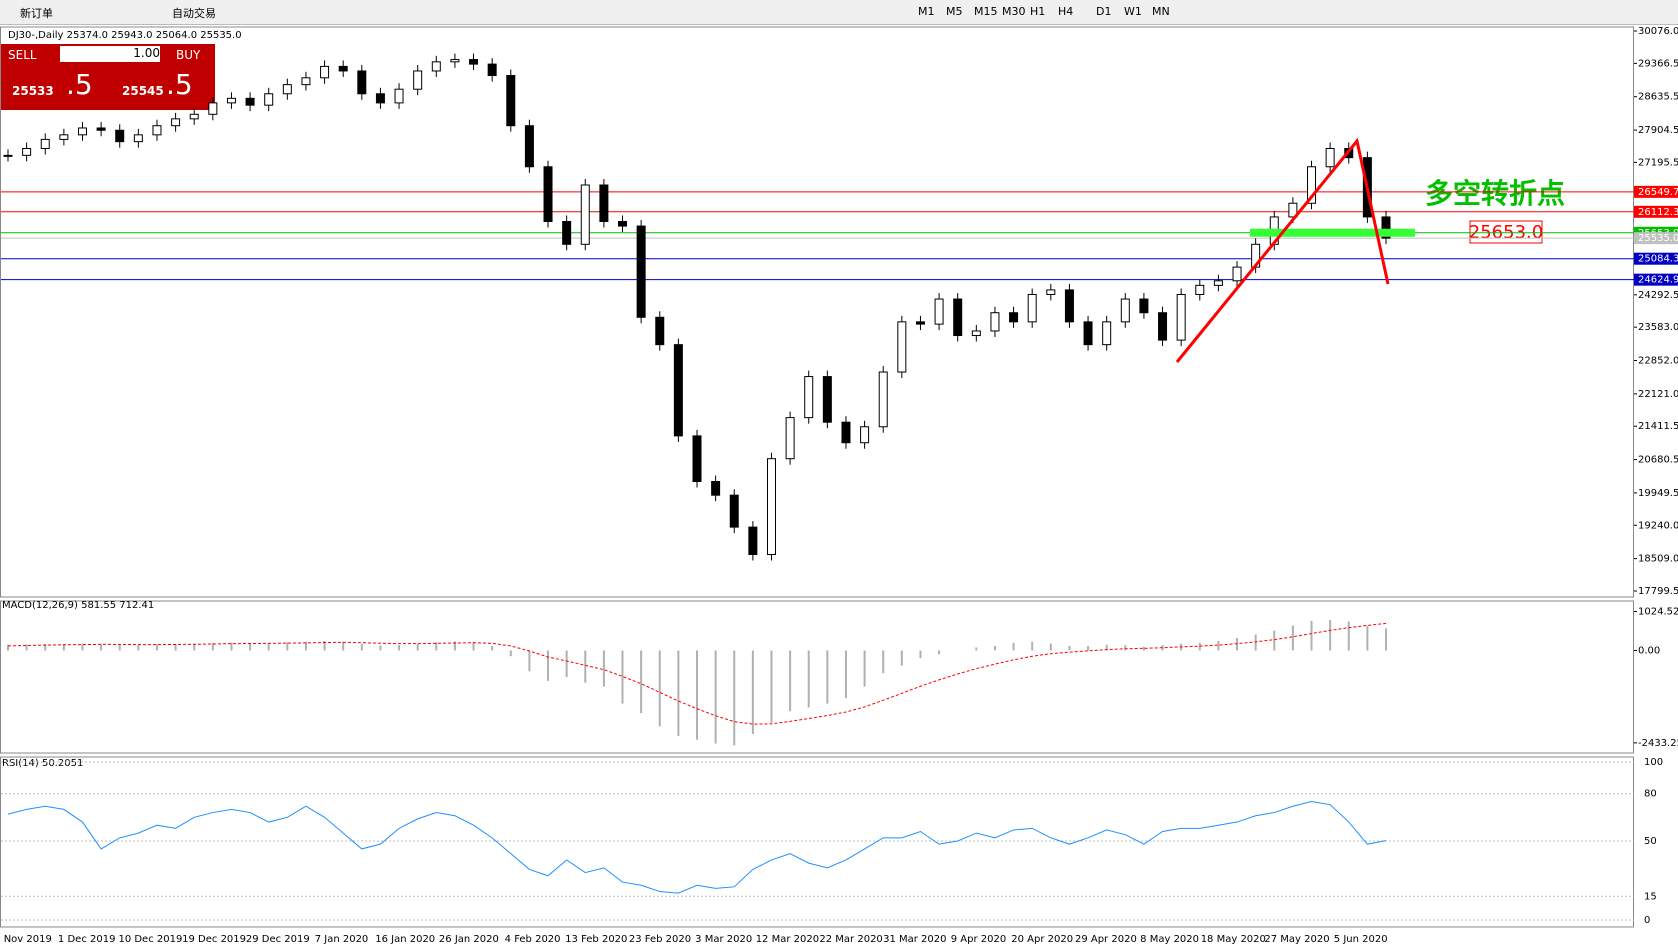 The height and width of the screenshot is (951, 1678). What do you see at coordinates (1658, 295) in the screenshot?
I see `y-tick-label: 24292.5` at bounding box center [1658, 295].